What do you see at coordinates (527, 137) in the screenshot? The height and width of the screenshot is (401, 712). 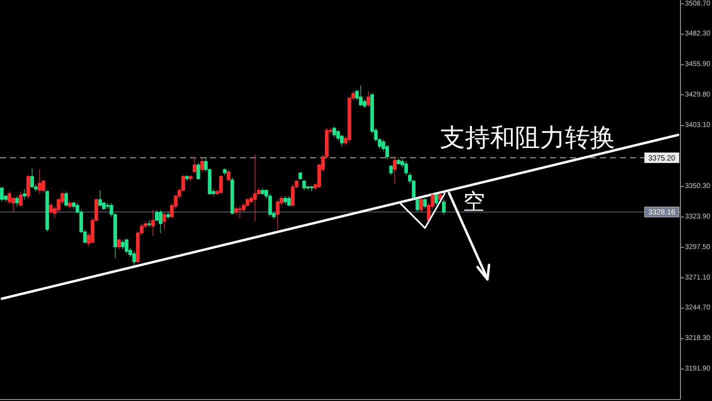 I see `annotation: 支持和阻力转换` at bounding box center [527, 137].